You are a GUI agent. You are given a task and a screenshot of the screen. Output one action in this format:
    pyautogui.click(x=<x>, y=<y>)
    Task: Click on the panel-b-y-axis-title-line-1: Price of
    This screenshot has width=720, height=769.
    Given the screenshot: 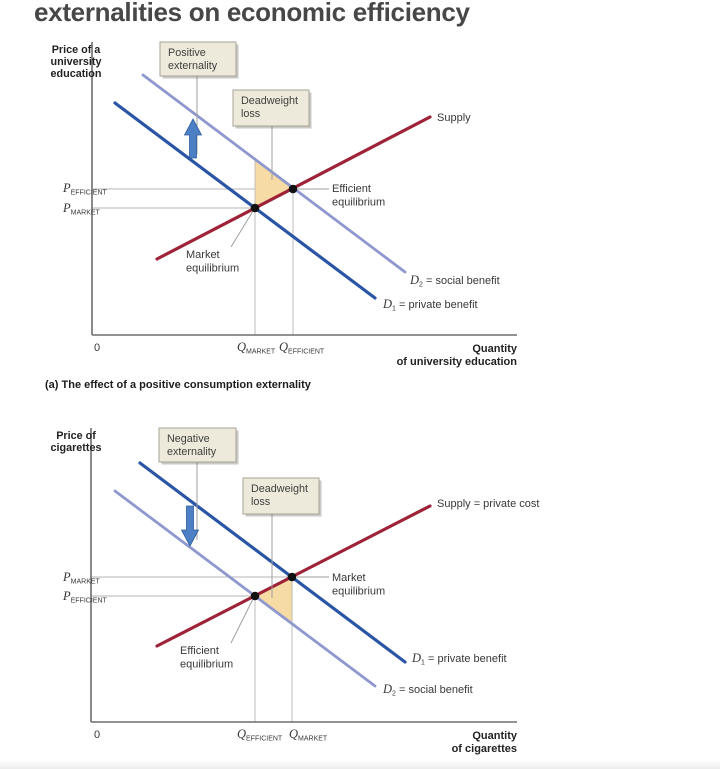 What is the action you would take?
    pyautogui.click(x=76, y=436)
    